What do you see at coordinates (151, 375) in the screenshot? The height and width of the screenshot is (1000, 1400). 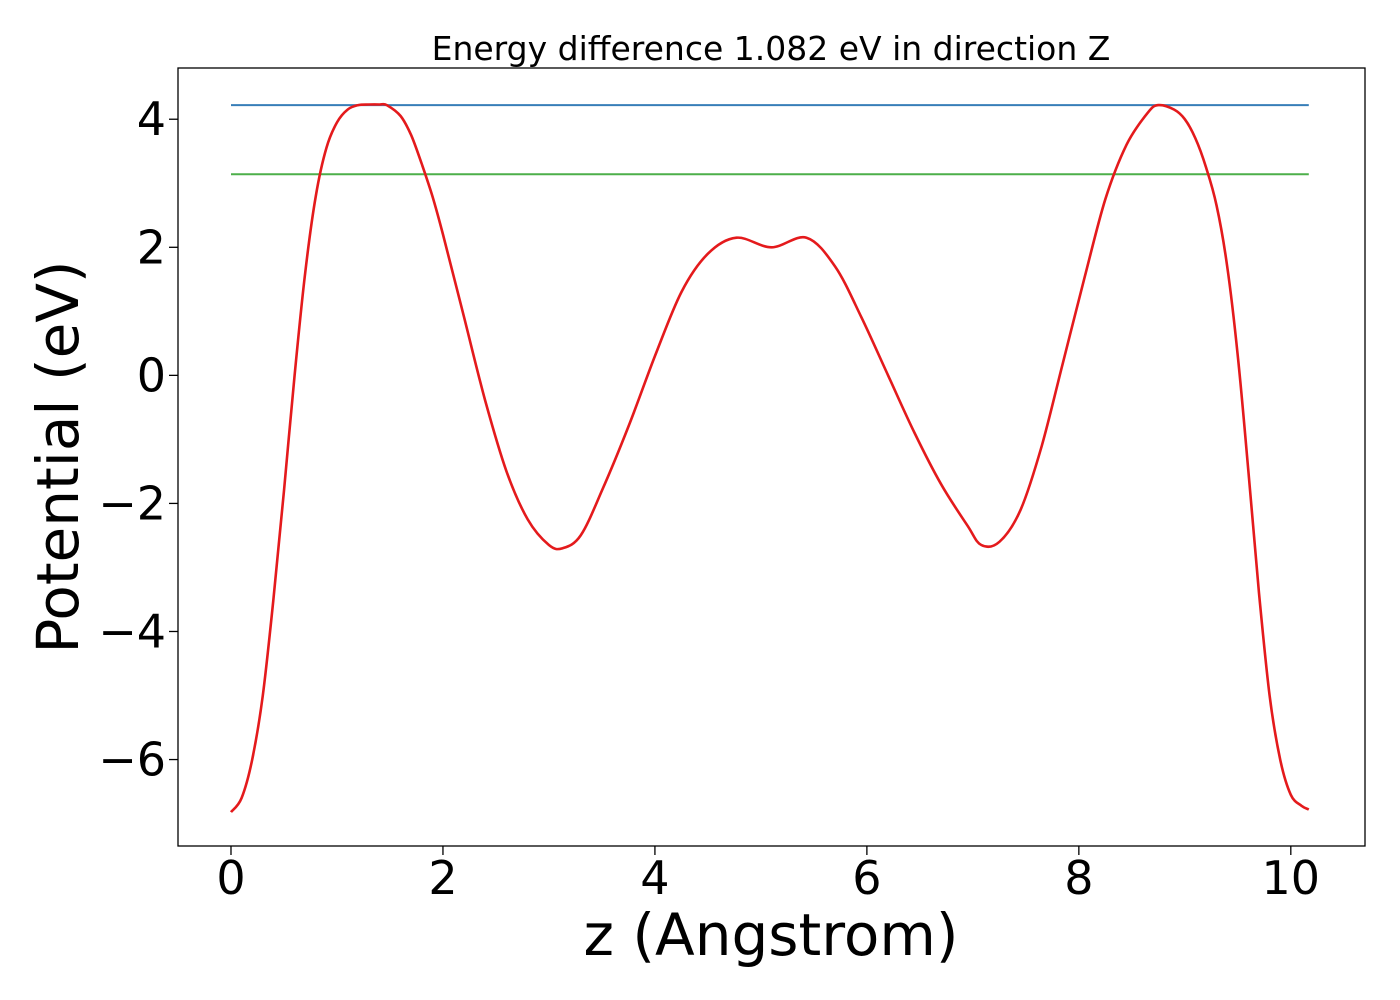 I see `y-tick-label: 0` at bounding box center [151, 375].